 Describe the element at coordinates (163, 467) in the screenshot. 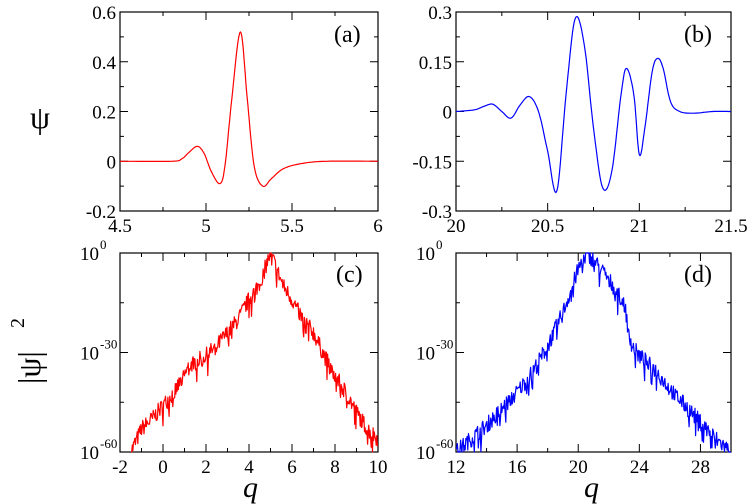

I see `x-tick-label: 0` at that location.